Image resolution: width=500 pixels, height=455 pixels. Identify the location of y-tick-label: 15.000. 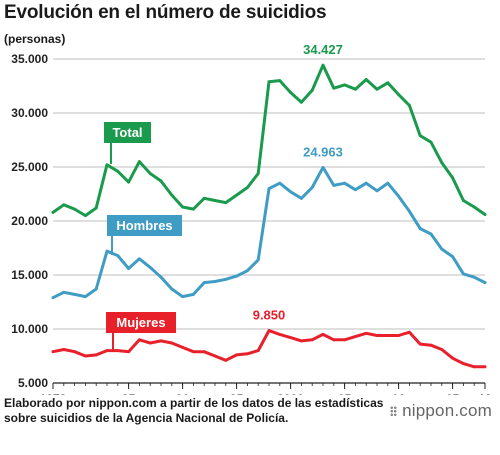
(29, 275).